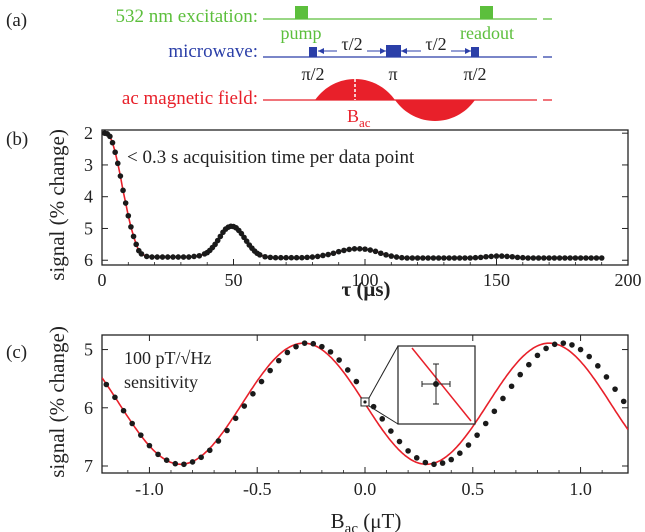  Describe the element at coordinates (88, 350) in the screenshot. I see `panel-c-ytick-label: 5` at that location.